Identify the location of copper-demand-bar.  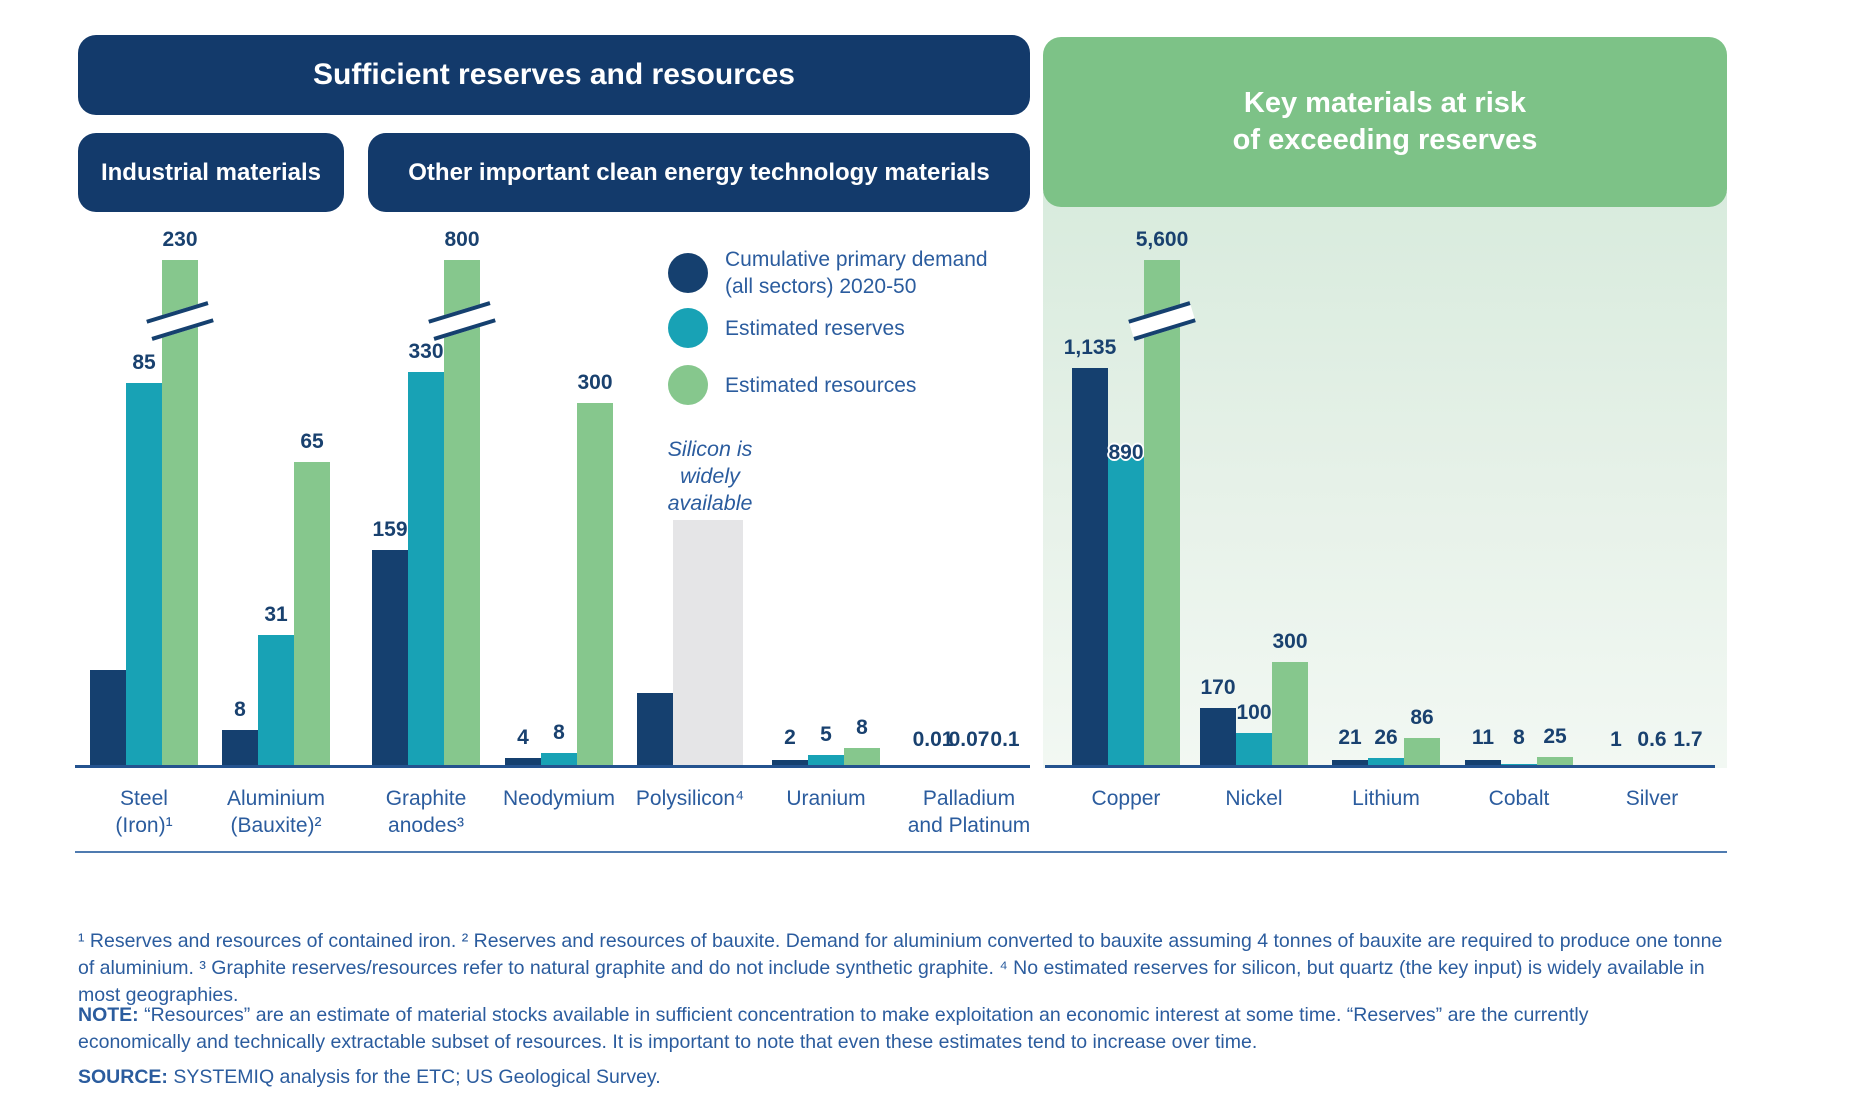
(1090, 568).